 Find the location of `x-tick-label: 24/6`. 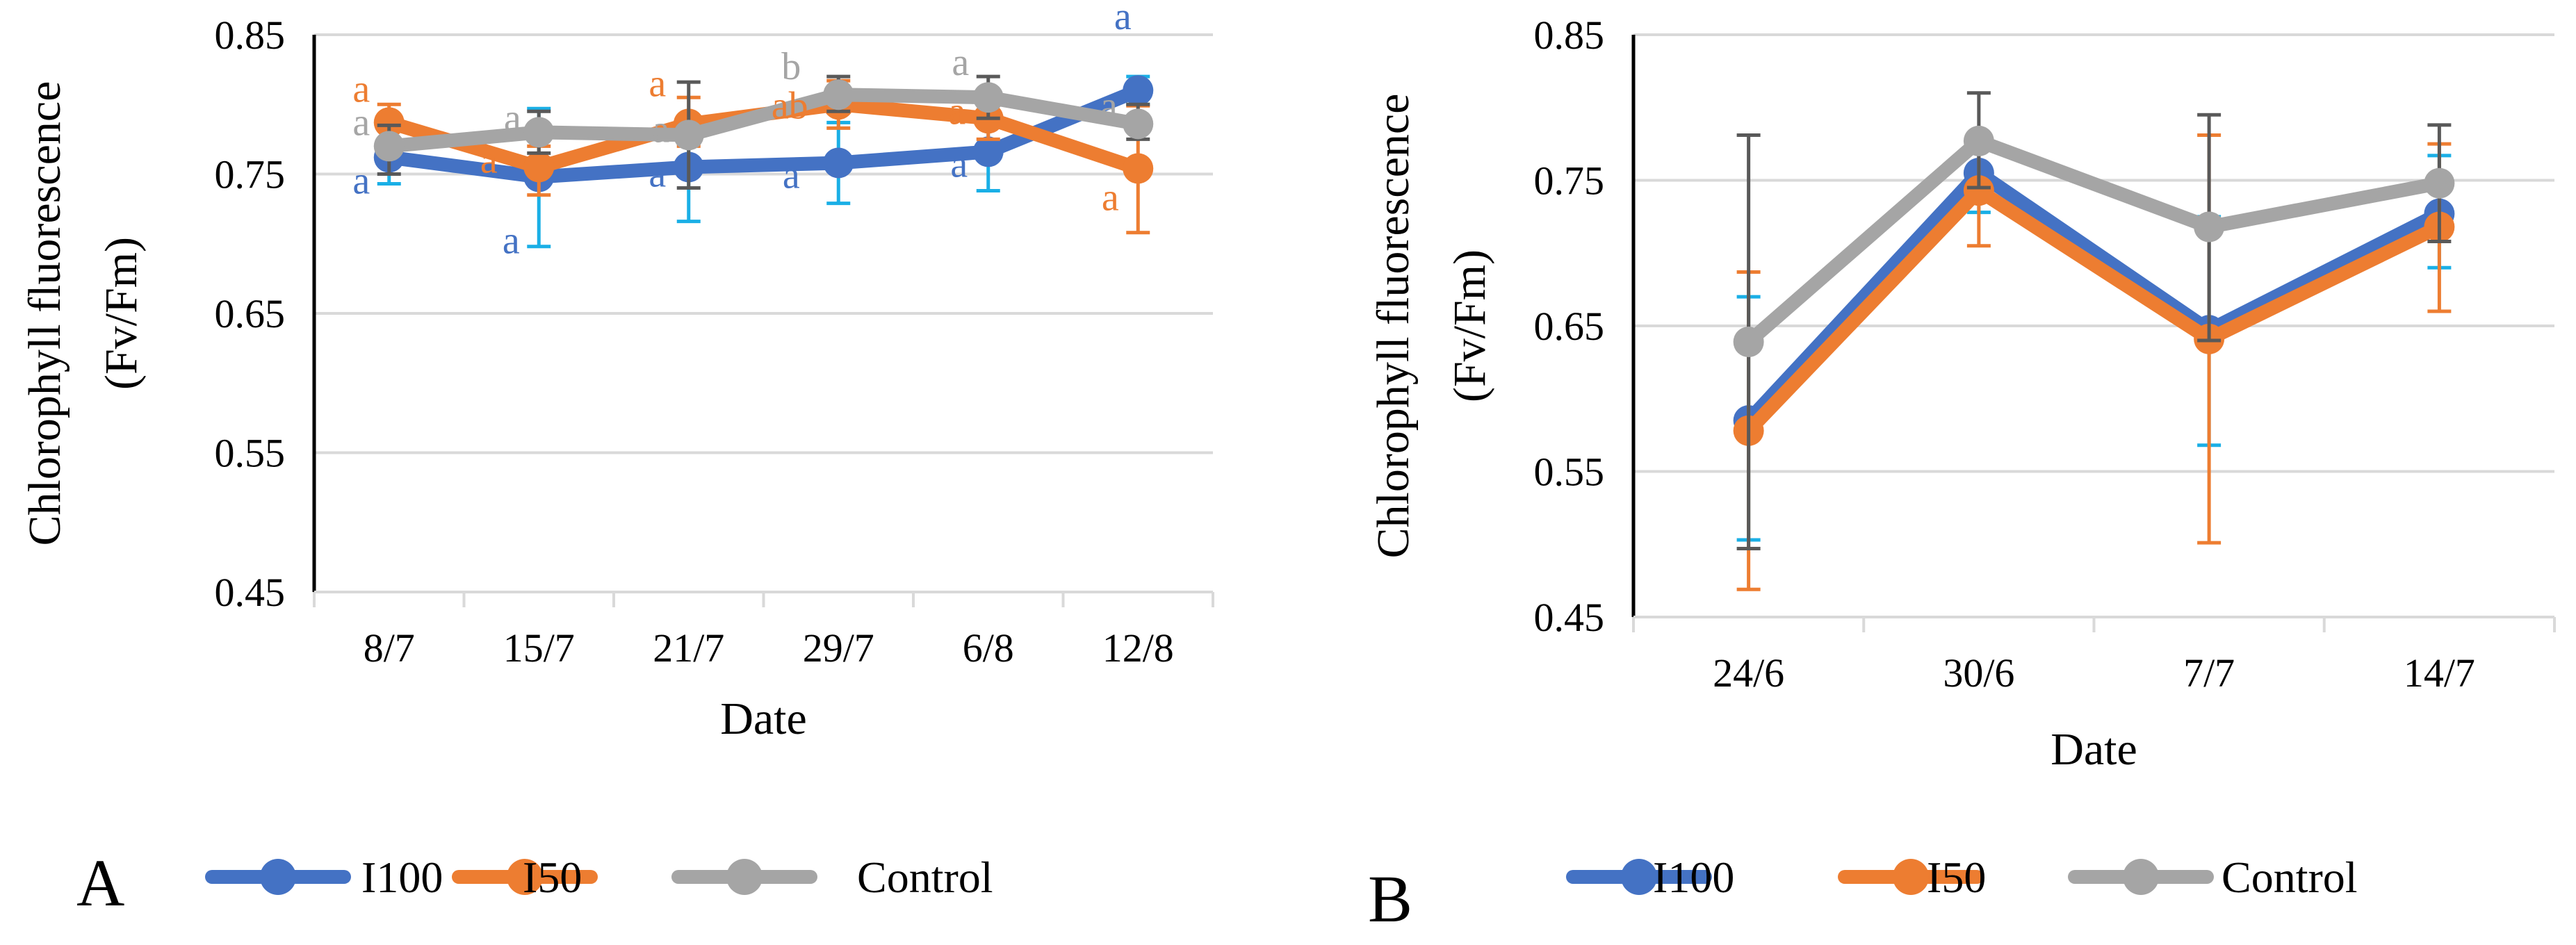

x-tick-label: 24/6 is located at coordinates (1748, 673).